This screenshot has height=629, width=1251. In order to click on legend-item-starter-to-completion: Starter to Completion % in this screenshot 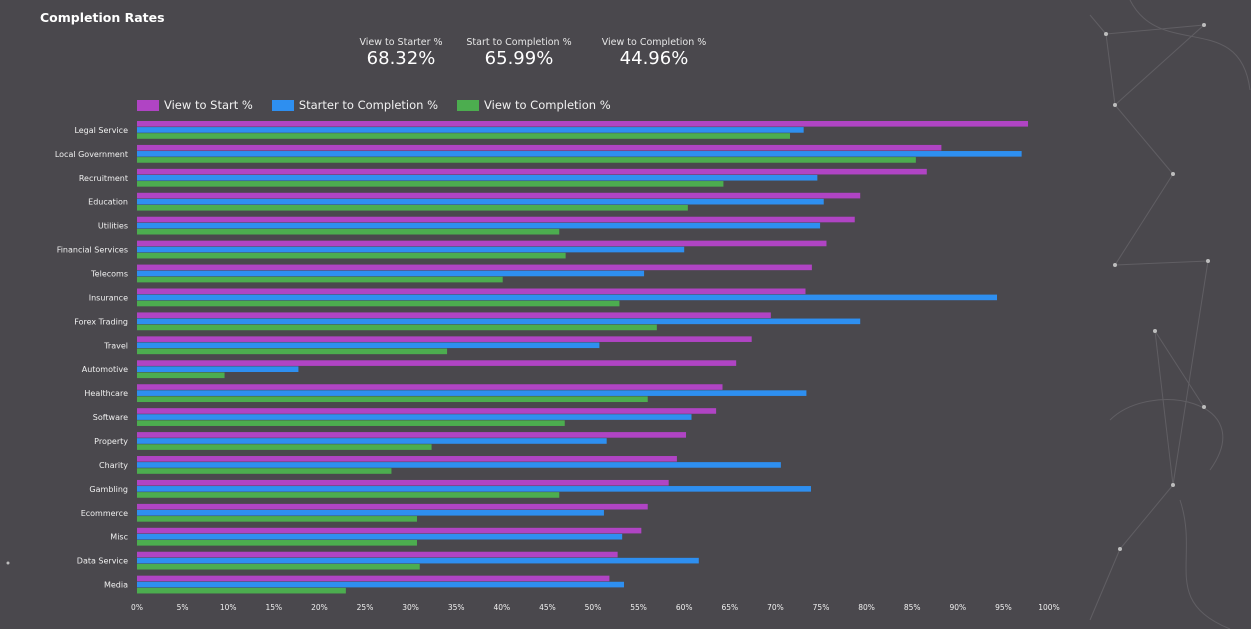, I will do `click(355, 105)`.